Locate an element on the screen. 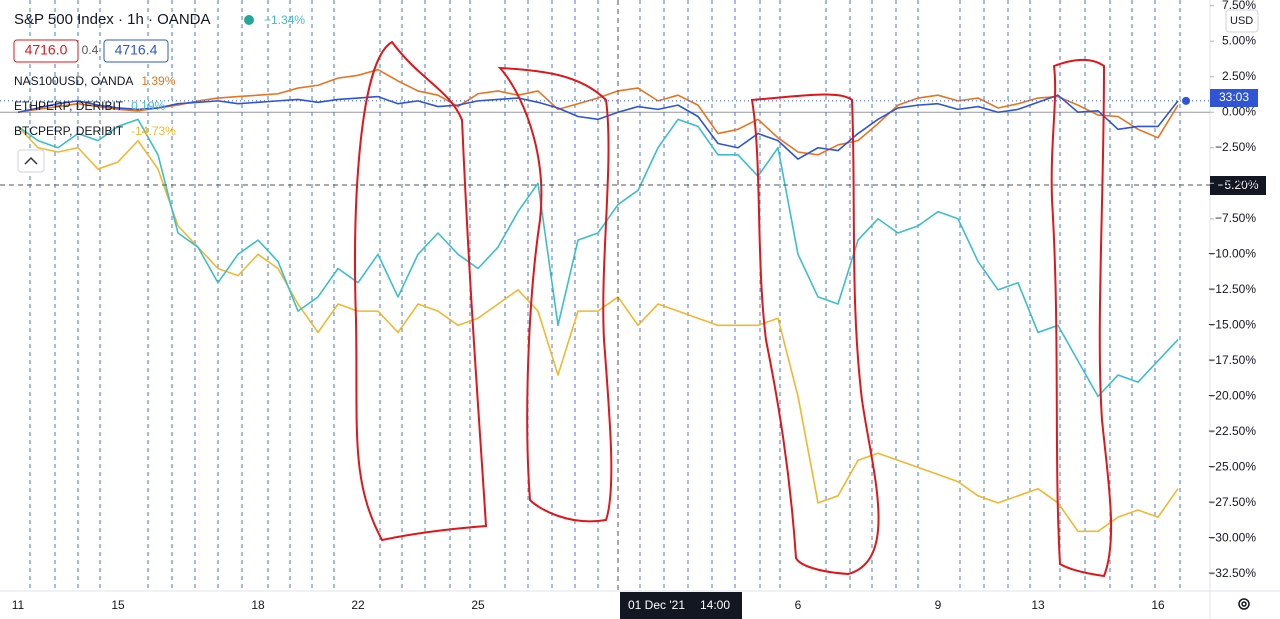 This screenshot has width=1280, height=619. collapse-button is located at coordinates (31, 161).